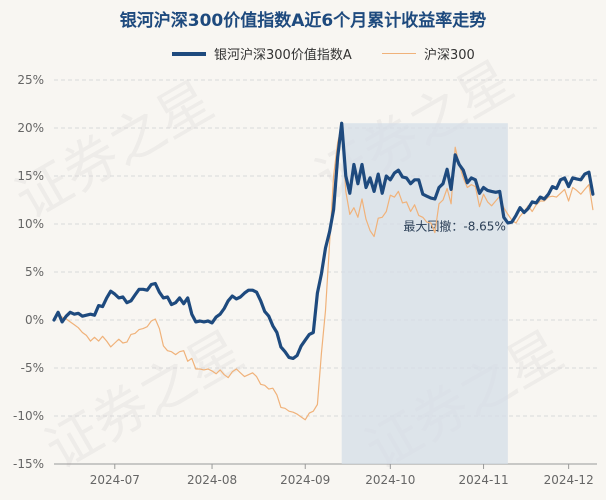  I want to click on chart-title: 银河沪深300价值指数A近6个月累计收益率走势, so click(303, 21).